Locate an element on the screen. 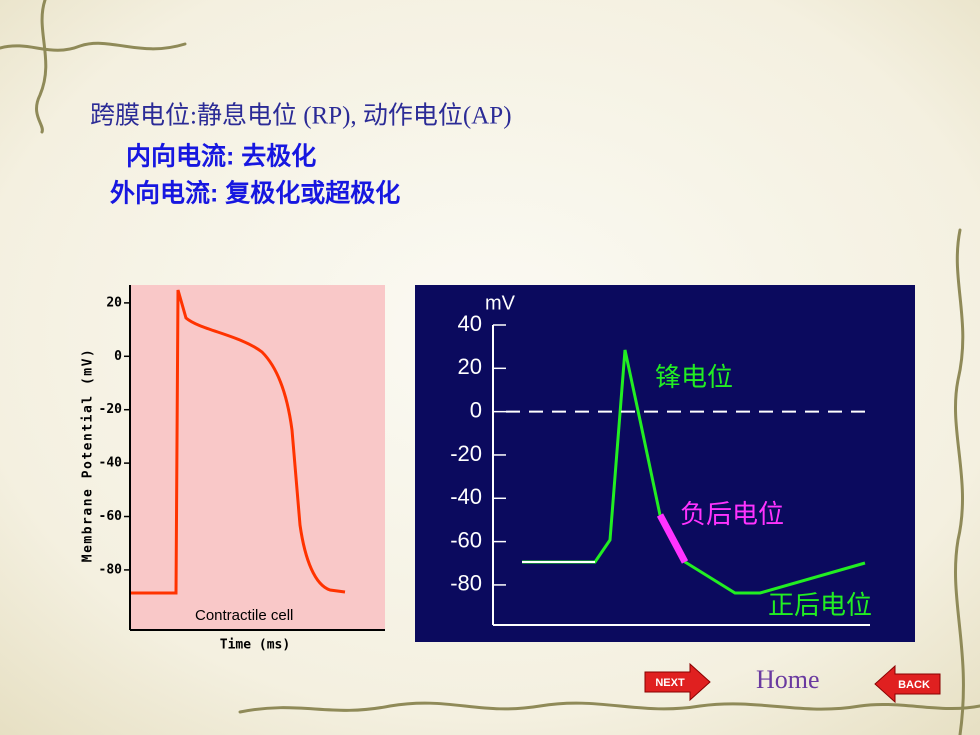 The image size is (980, 735). next-button: NEXT is located at coordinates (677, 682).